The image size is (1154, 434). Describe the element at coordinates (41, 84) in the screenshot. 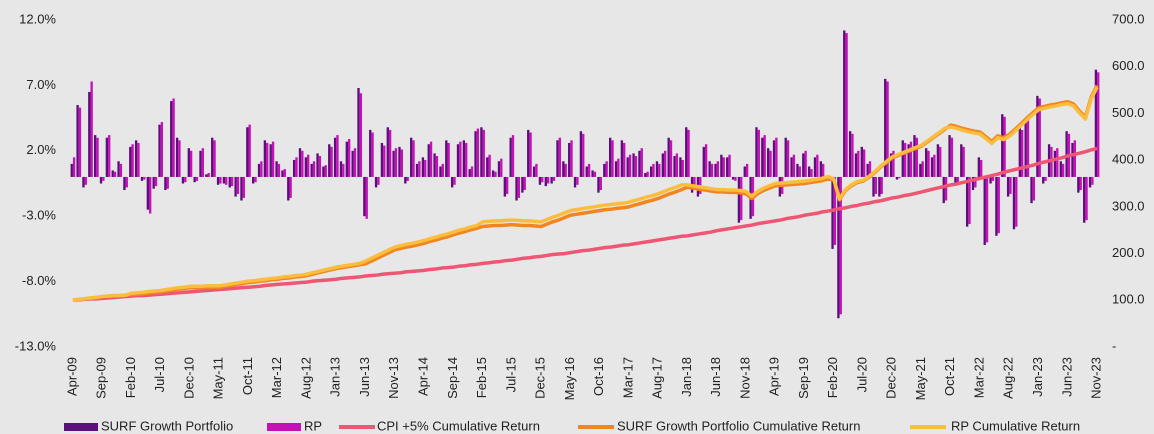

I see `y-tick-label: 7.0%` at that location.